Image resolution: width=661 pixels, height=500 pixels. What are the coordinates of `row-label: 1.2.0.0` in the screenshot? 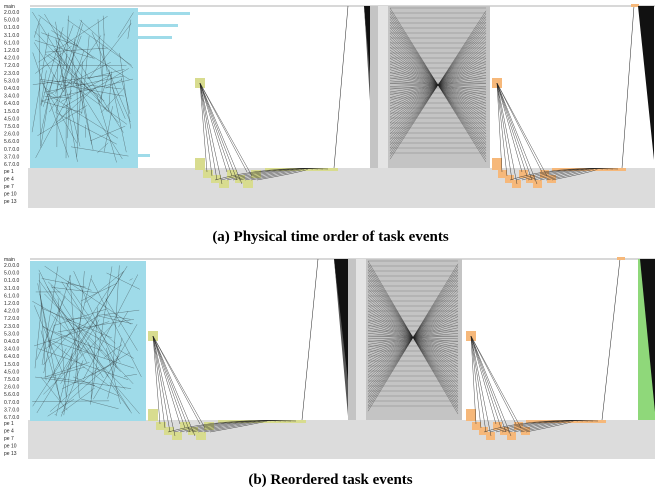 It's located at (12, 304).